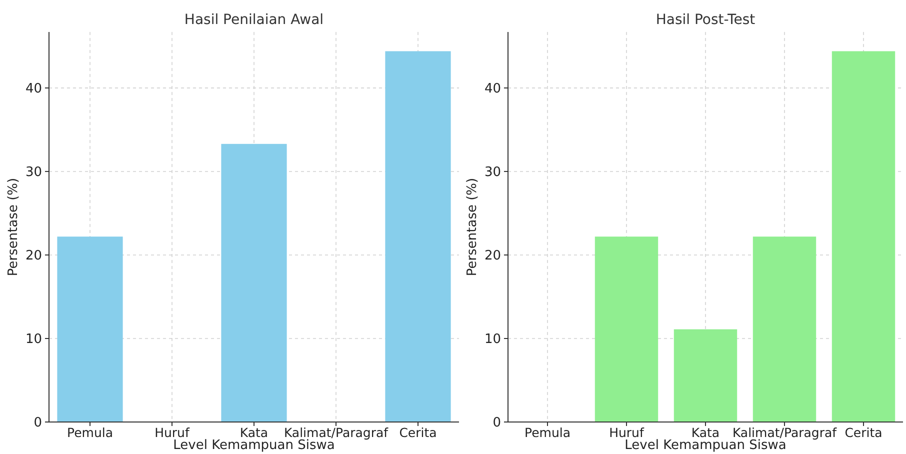 The width and height of the screenshot is (906, 454). Describe the element at coordinates (706, 20) in the screenshot. I see `chart-title: Hasil Post-Test` at that location.